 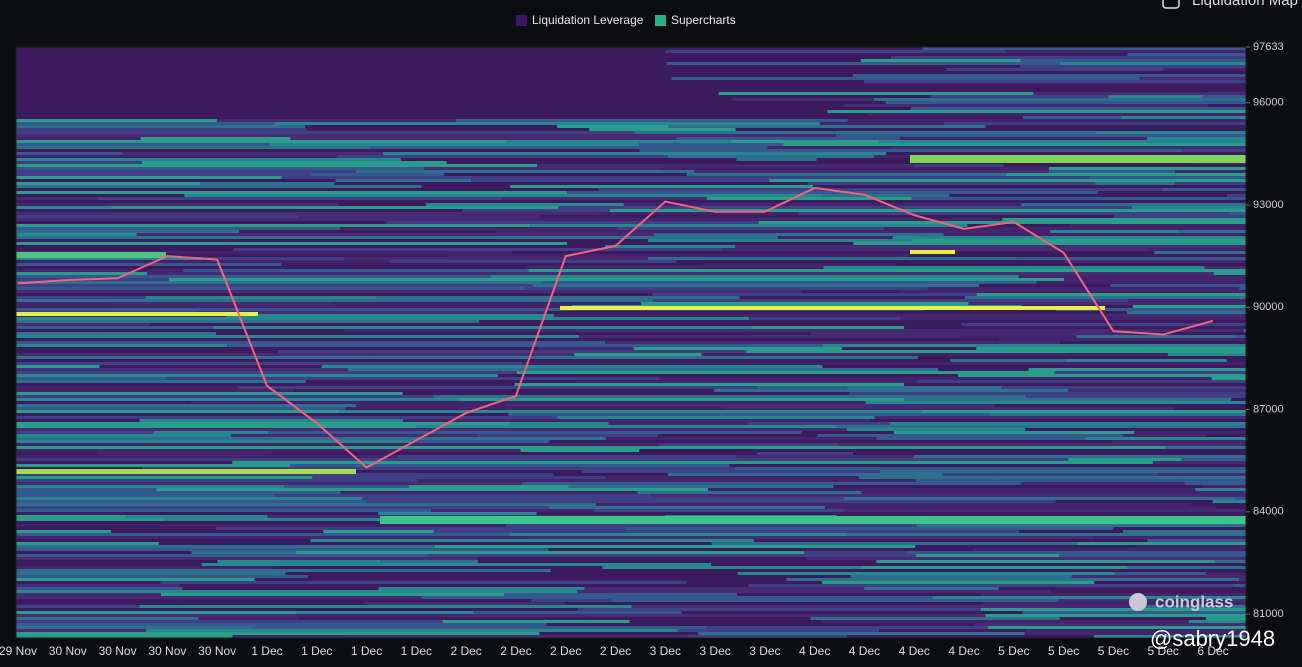 I want to click on toggle-label: Liquidation Map, so click(x=1245, y=4).